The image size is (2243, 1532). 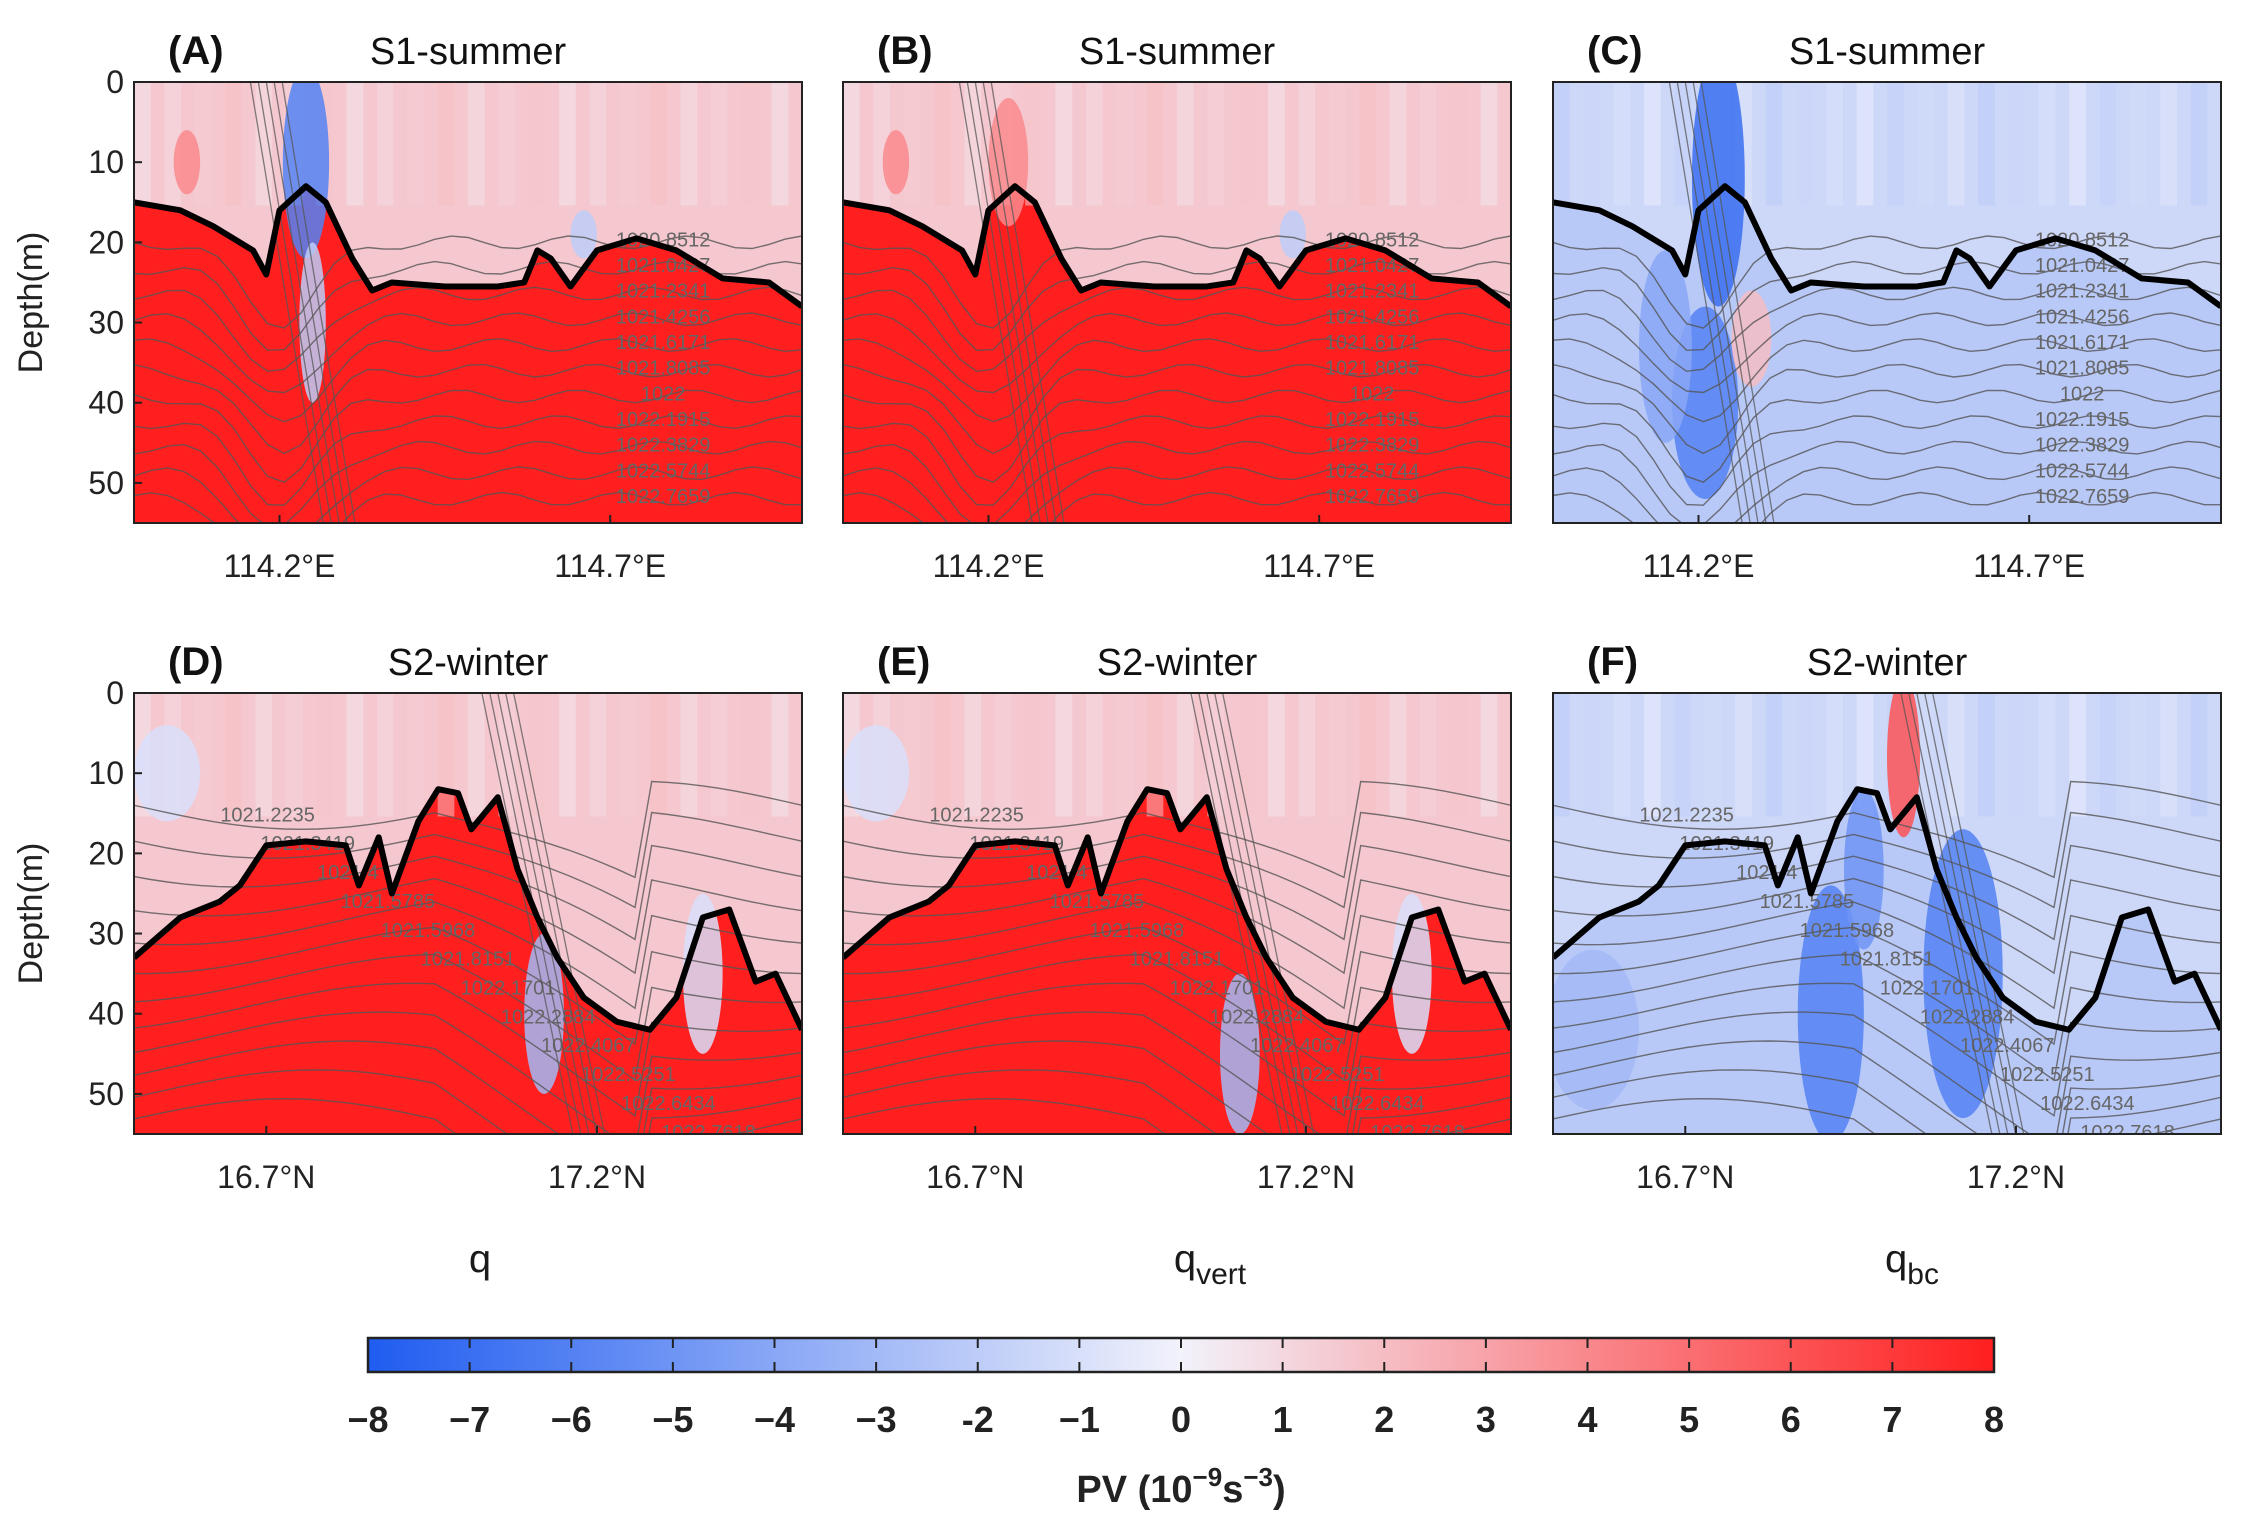 What do you see at coordinates (1279, 1490) in the screenshot?
I see `colorbar-label-suffix: )` at bounding box center [1279, 1490].